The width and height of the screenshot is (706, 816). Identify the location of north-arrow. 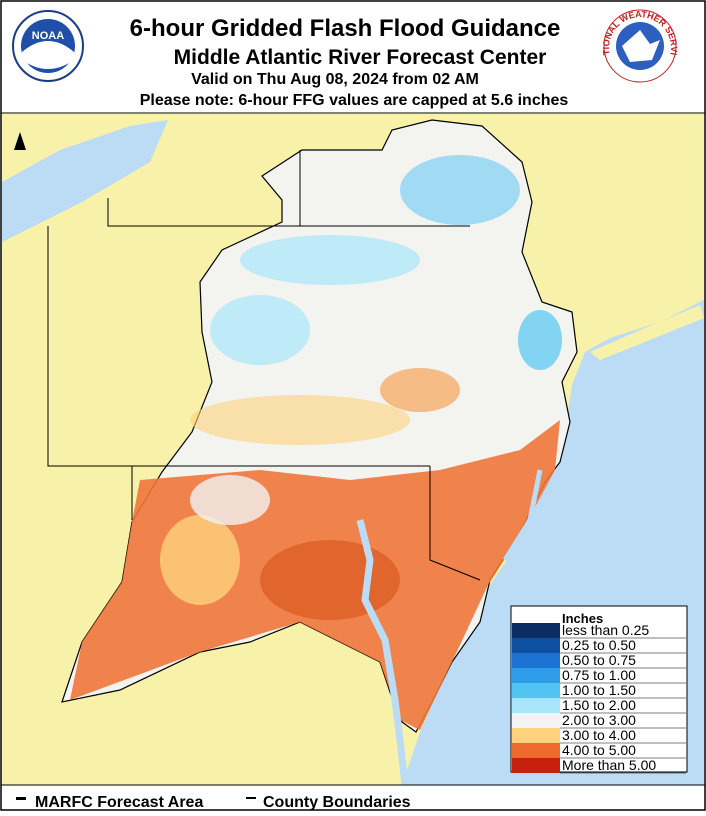
(20, 141).